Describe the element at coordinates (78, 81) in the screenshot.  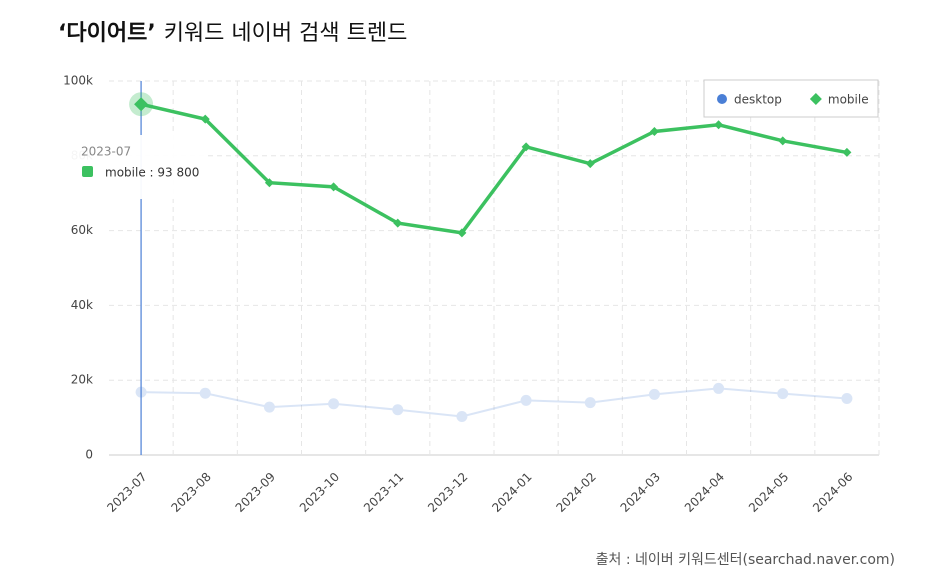
I see `y-tick-label: 100k` at that location.